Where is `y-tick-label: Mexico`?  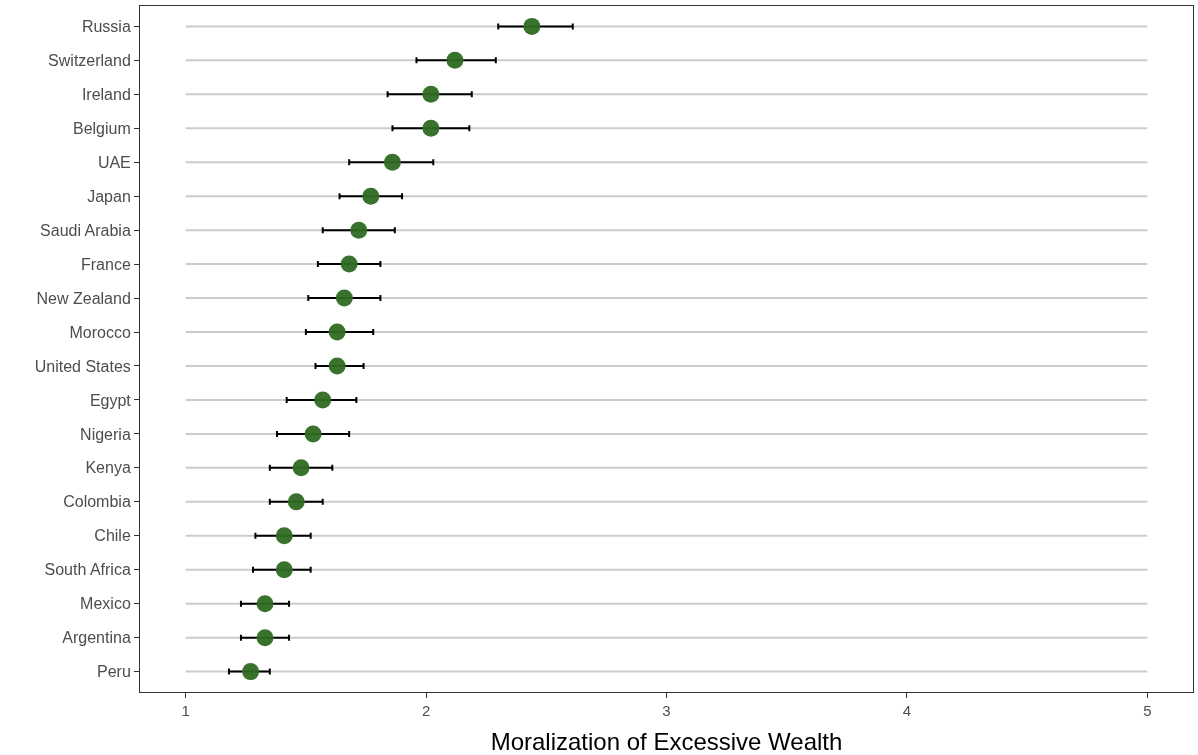 y-tick-label: Mexico is located at coordinates (105, 604).